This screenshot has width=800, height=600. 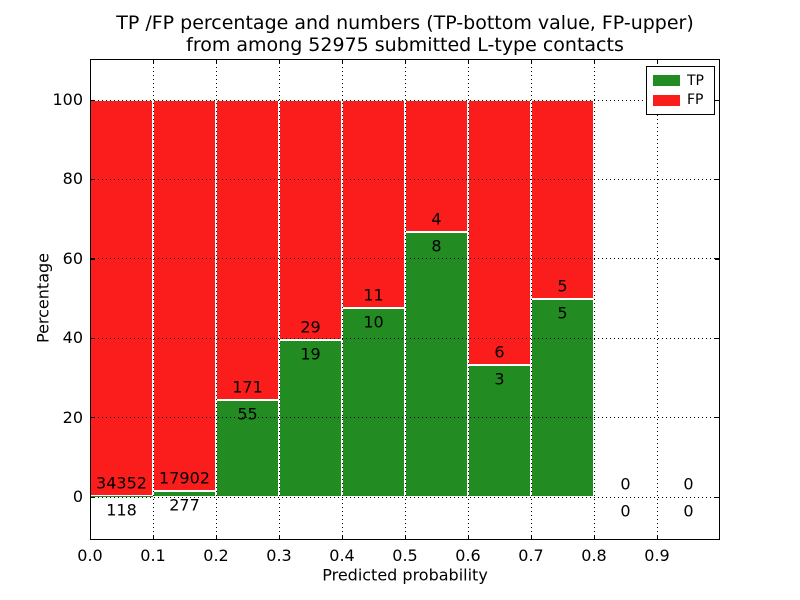 I want to click on tp-count-label: 10, so click(x=373, y=322).